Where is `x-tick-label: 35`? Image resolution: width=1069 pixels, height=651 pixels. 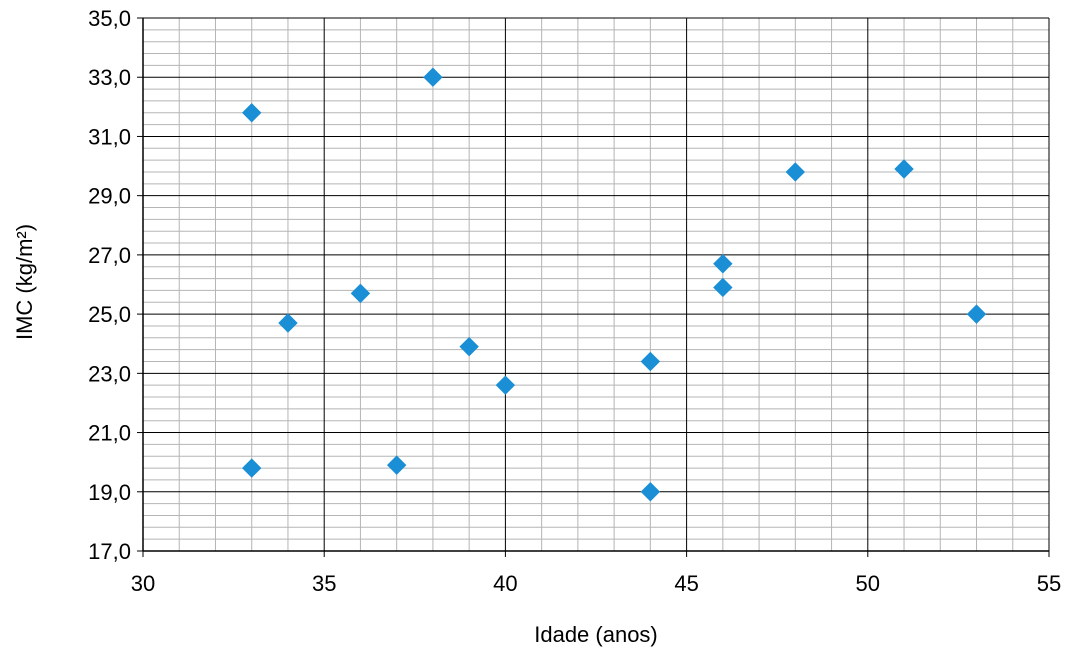
x-tick-label: 35 is located at coordinates (324, 583).